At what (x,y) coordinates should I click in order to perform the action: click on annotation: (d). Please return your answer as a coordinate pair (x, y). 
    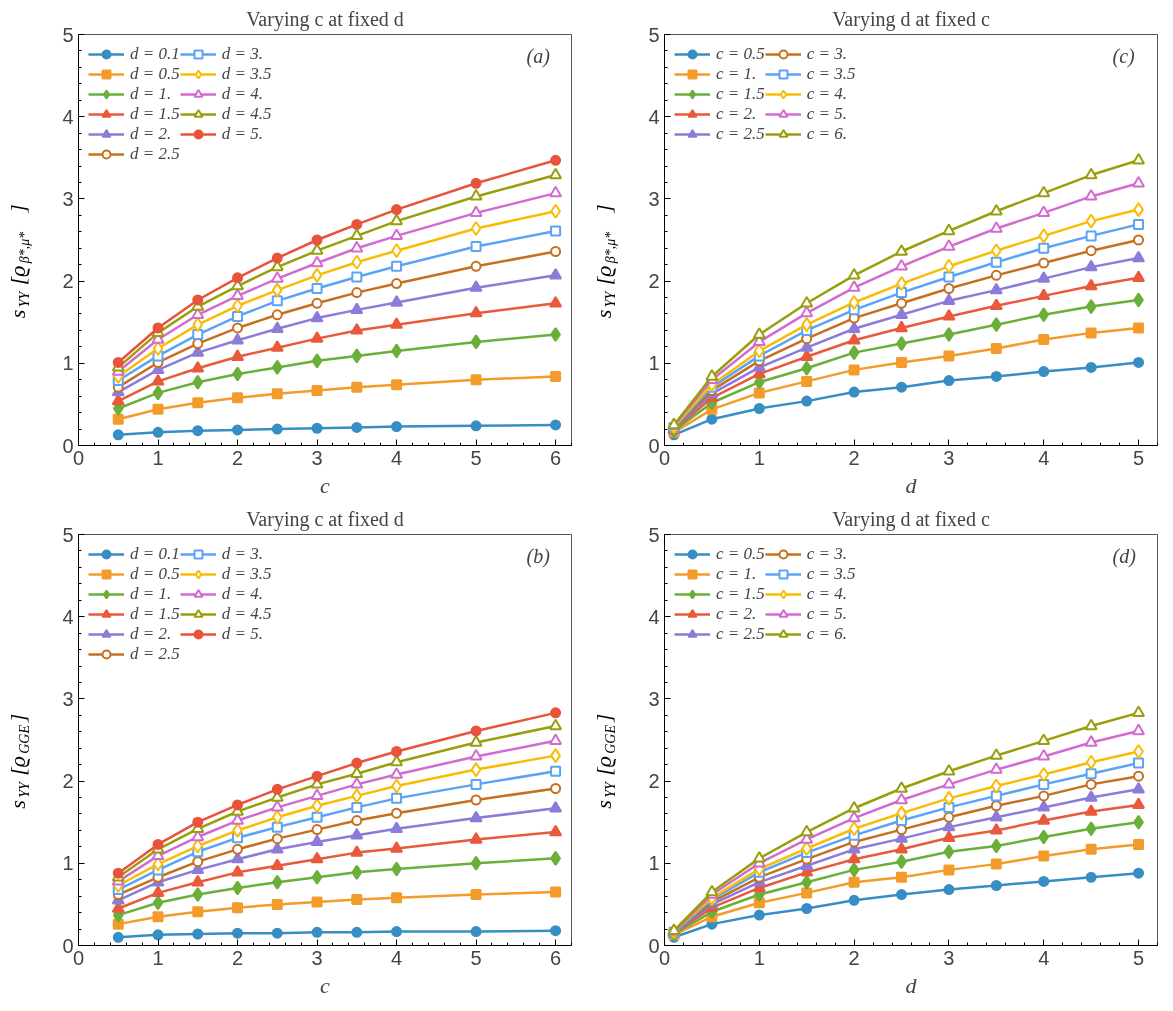
    Looking at the image, I should click on (1124, 556).